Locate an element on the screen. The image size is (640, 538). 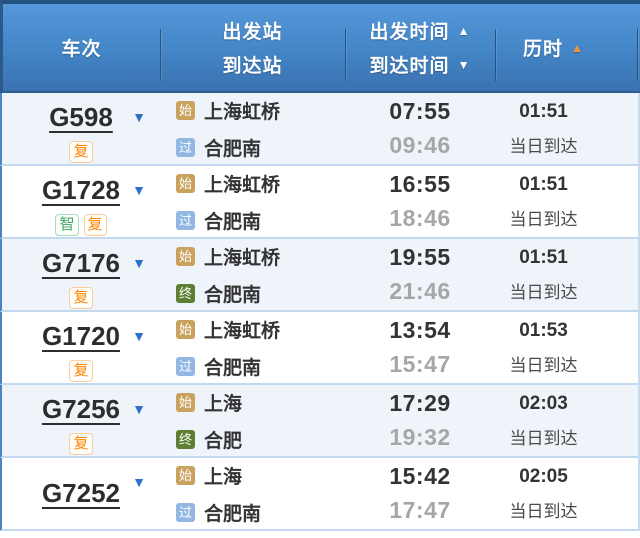
train-number-link: G7252 is located at coordinates (81, 493).